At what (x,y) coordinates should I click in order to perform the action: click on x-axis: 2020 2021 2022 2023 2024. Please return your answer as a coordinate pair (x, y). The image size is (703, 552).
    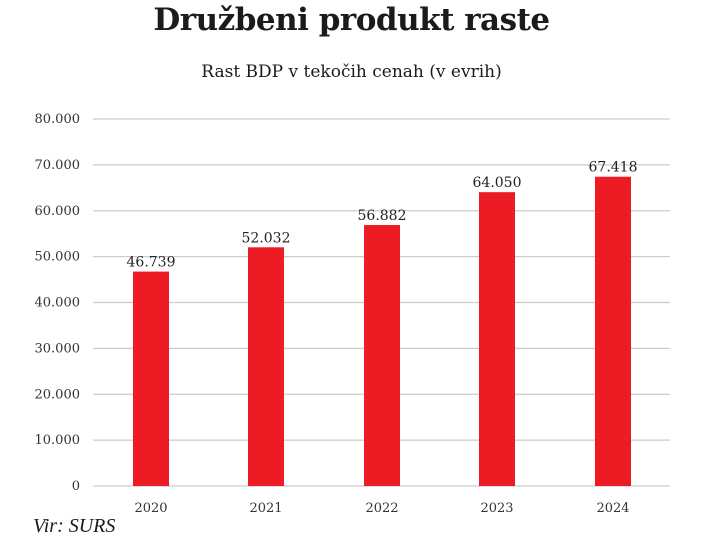
    Looking at the image, I should click on (381, 508).